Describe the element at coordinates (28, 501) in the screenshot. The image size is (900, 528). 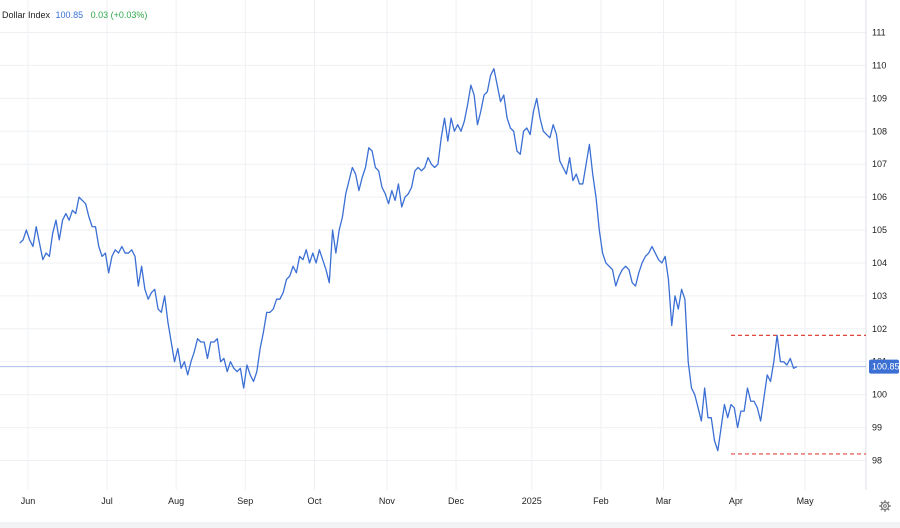
I see `x-tick-label: Jun` at that location.